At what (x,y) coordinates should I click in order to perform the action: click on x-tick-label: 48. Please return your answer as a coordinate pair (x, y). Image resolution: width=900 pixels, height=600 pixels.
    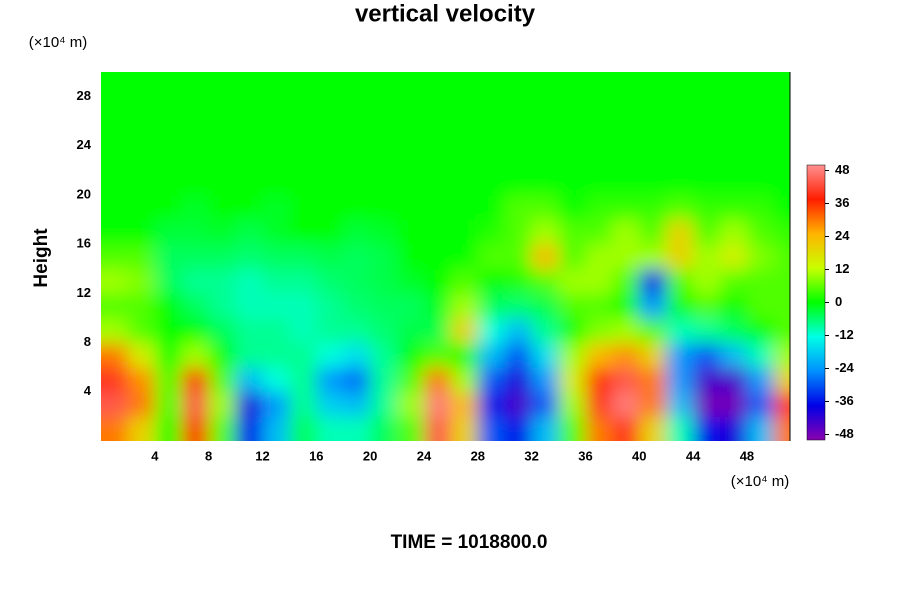
    Looking at the image, I should click on (747, 455).